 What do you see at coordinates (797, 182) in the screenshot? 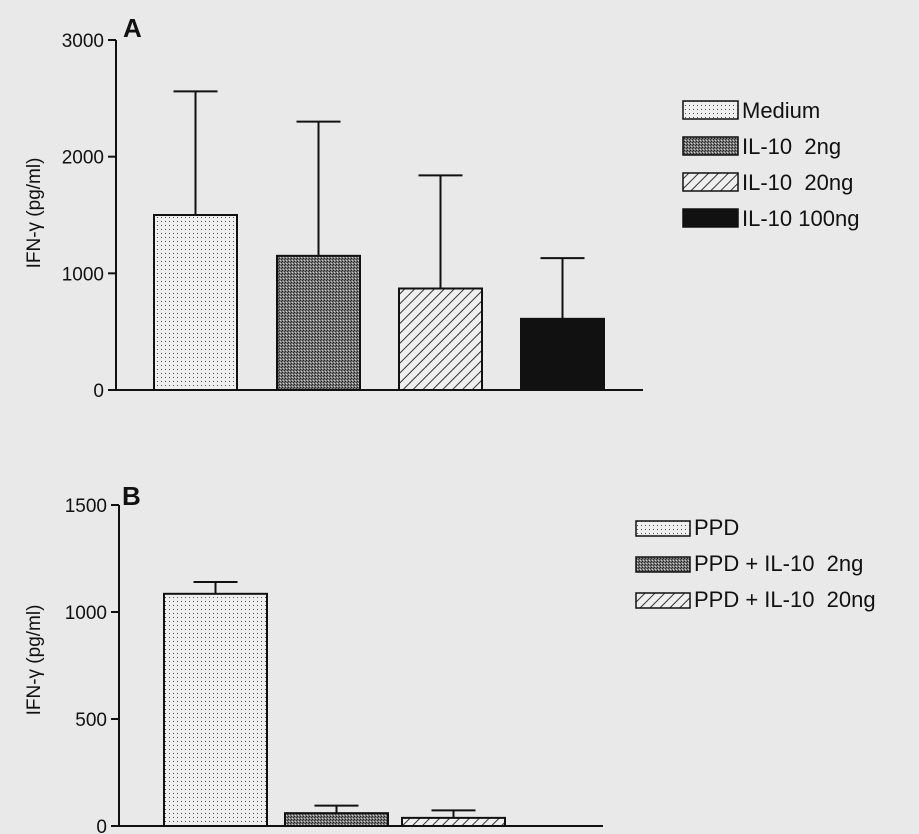
I see `legend-label: IL-10 20ng` at bounding box center [797, 182].